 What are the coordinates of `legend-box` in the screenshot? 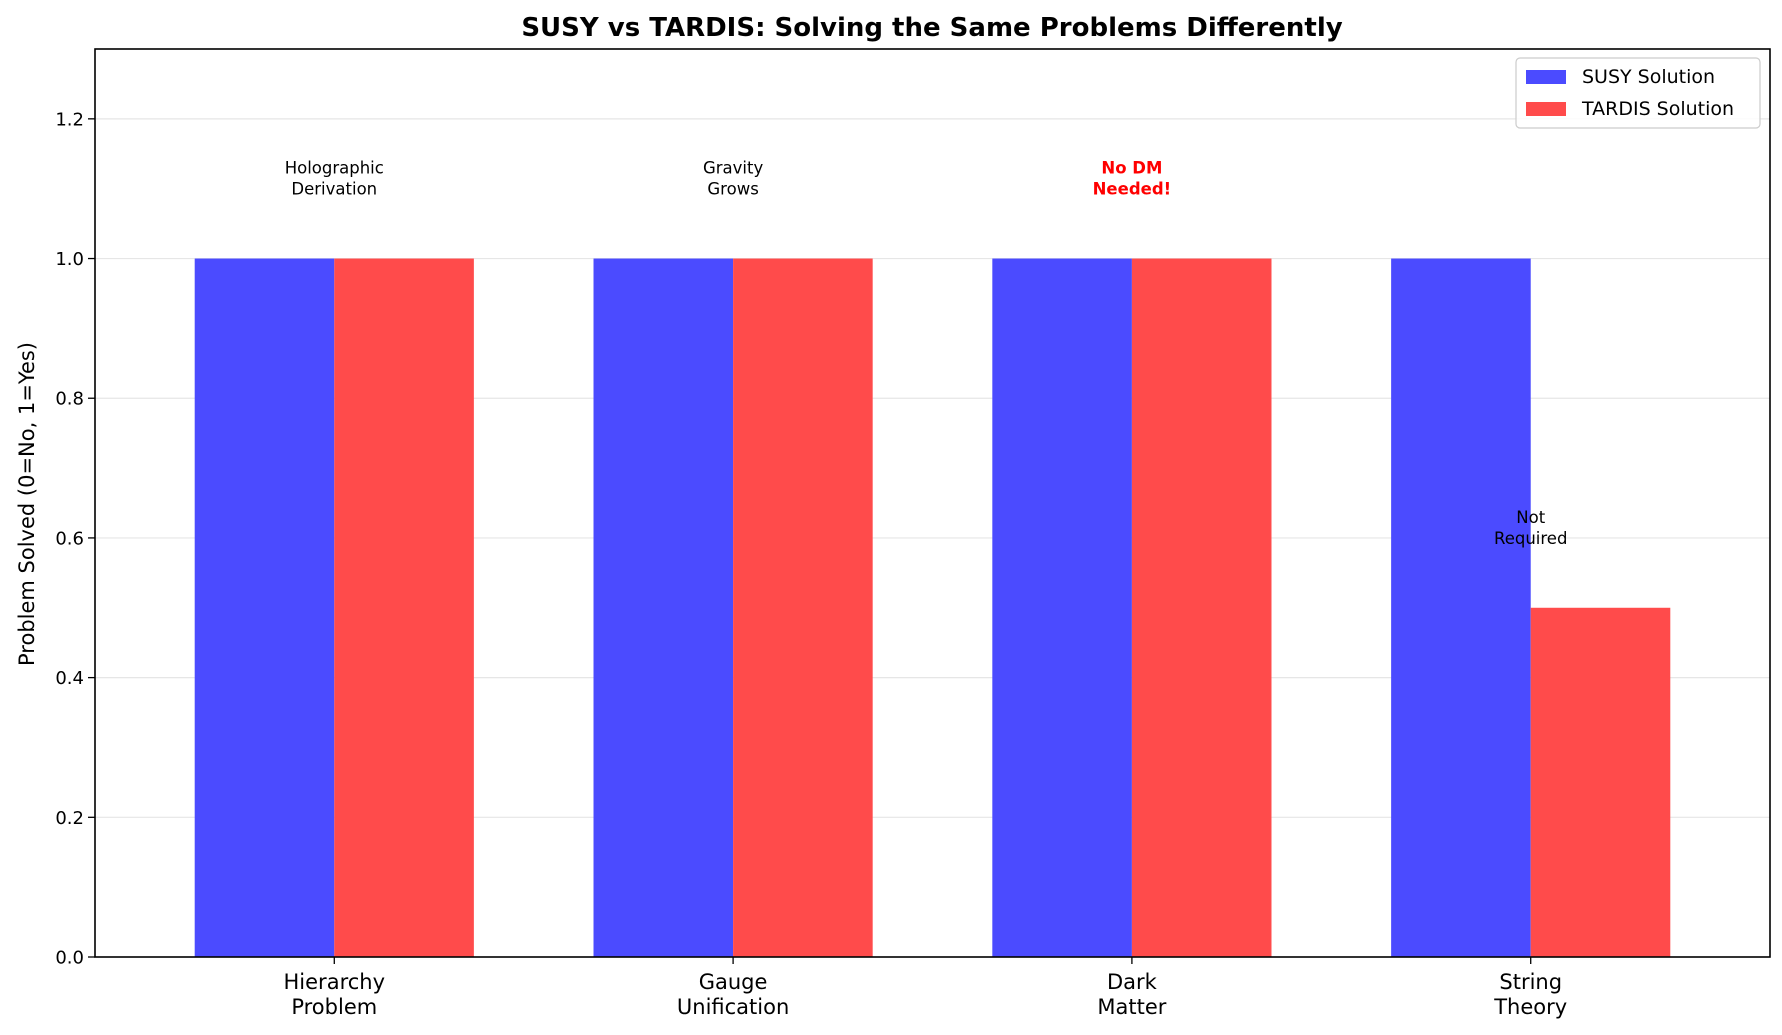 It's located at (1638, 93).